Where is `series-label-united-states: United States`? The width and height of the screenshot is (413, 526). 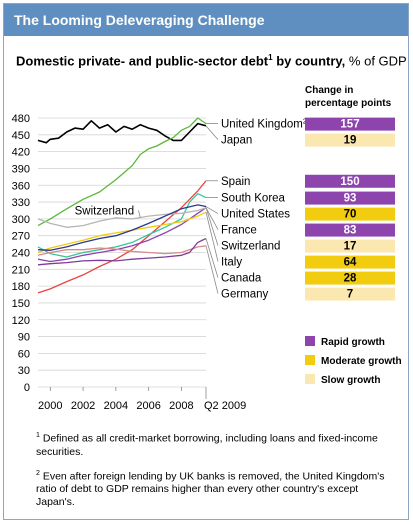 series-label-united-states: United States is located at coordinates (255, 215).